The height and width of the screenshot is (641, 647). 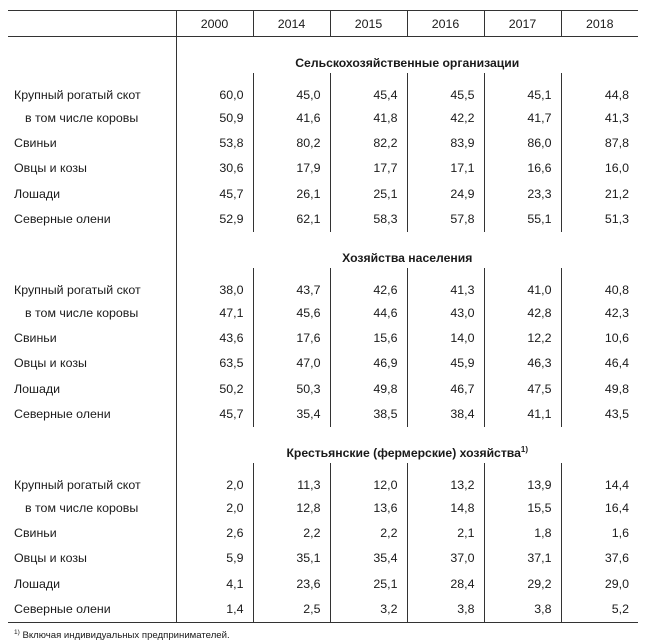 What do you see at coordinates (599, 338) in the screenshot?
I see `value-cell: 10,6` at bounding box center [599, 338].